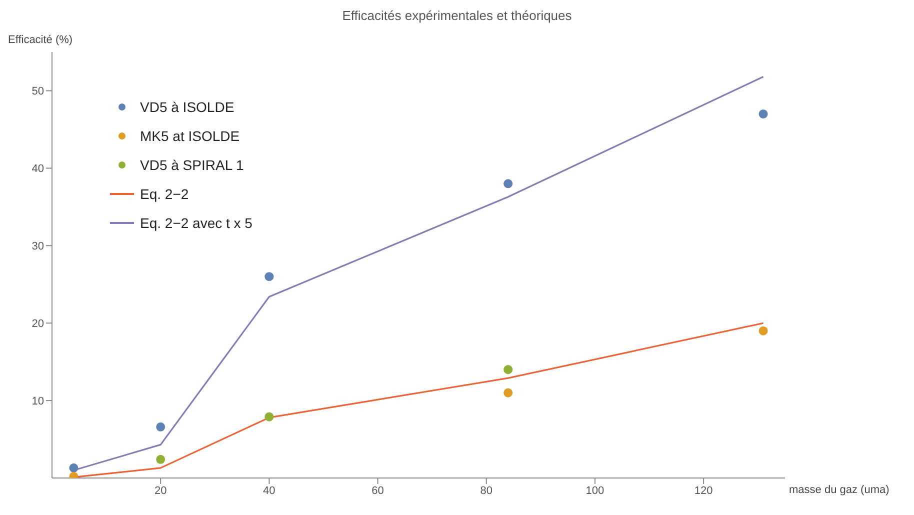  What do you see at coordinates (378, 490) in the screenshot?
I see `x-tick-label: 60` at bounding box center [378, 490].